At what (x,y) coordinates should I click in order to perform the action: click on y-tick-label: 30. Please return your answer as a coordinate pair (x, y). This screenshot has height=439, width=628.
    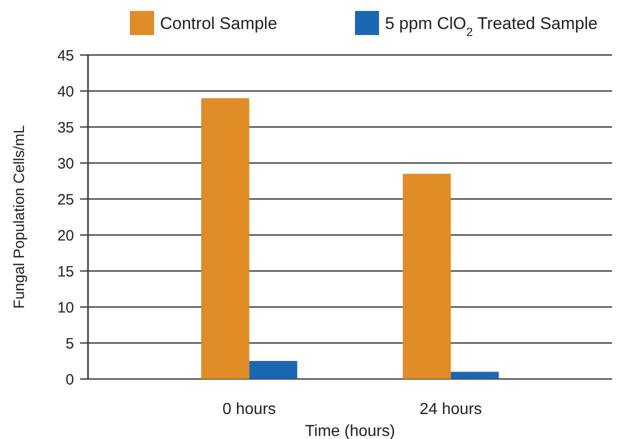
    Looking at the image, I should click on (65, 163).